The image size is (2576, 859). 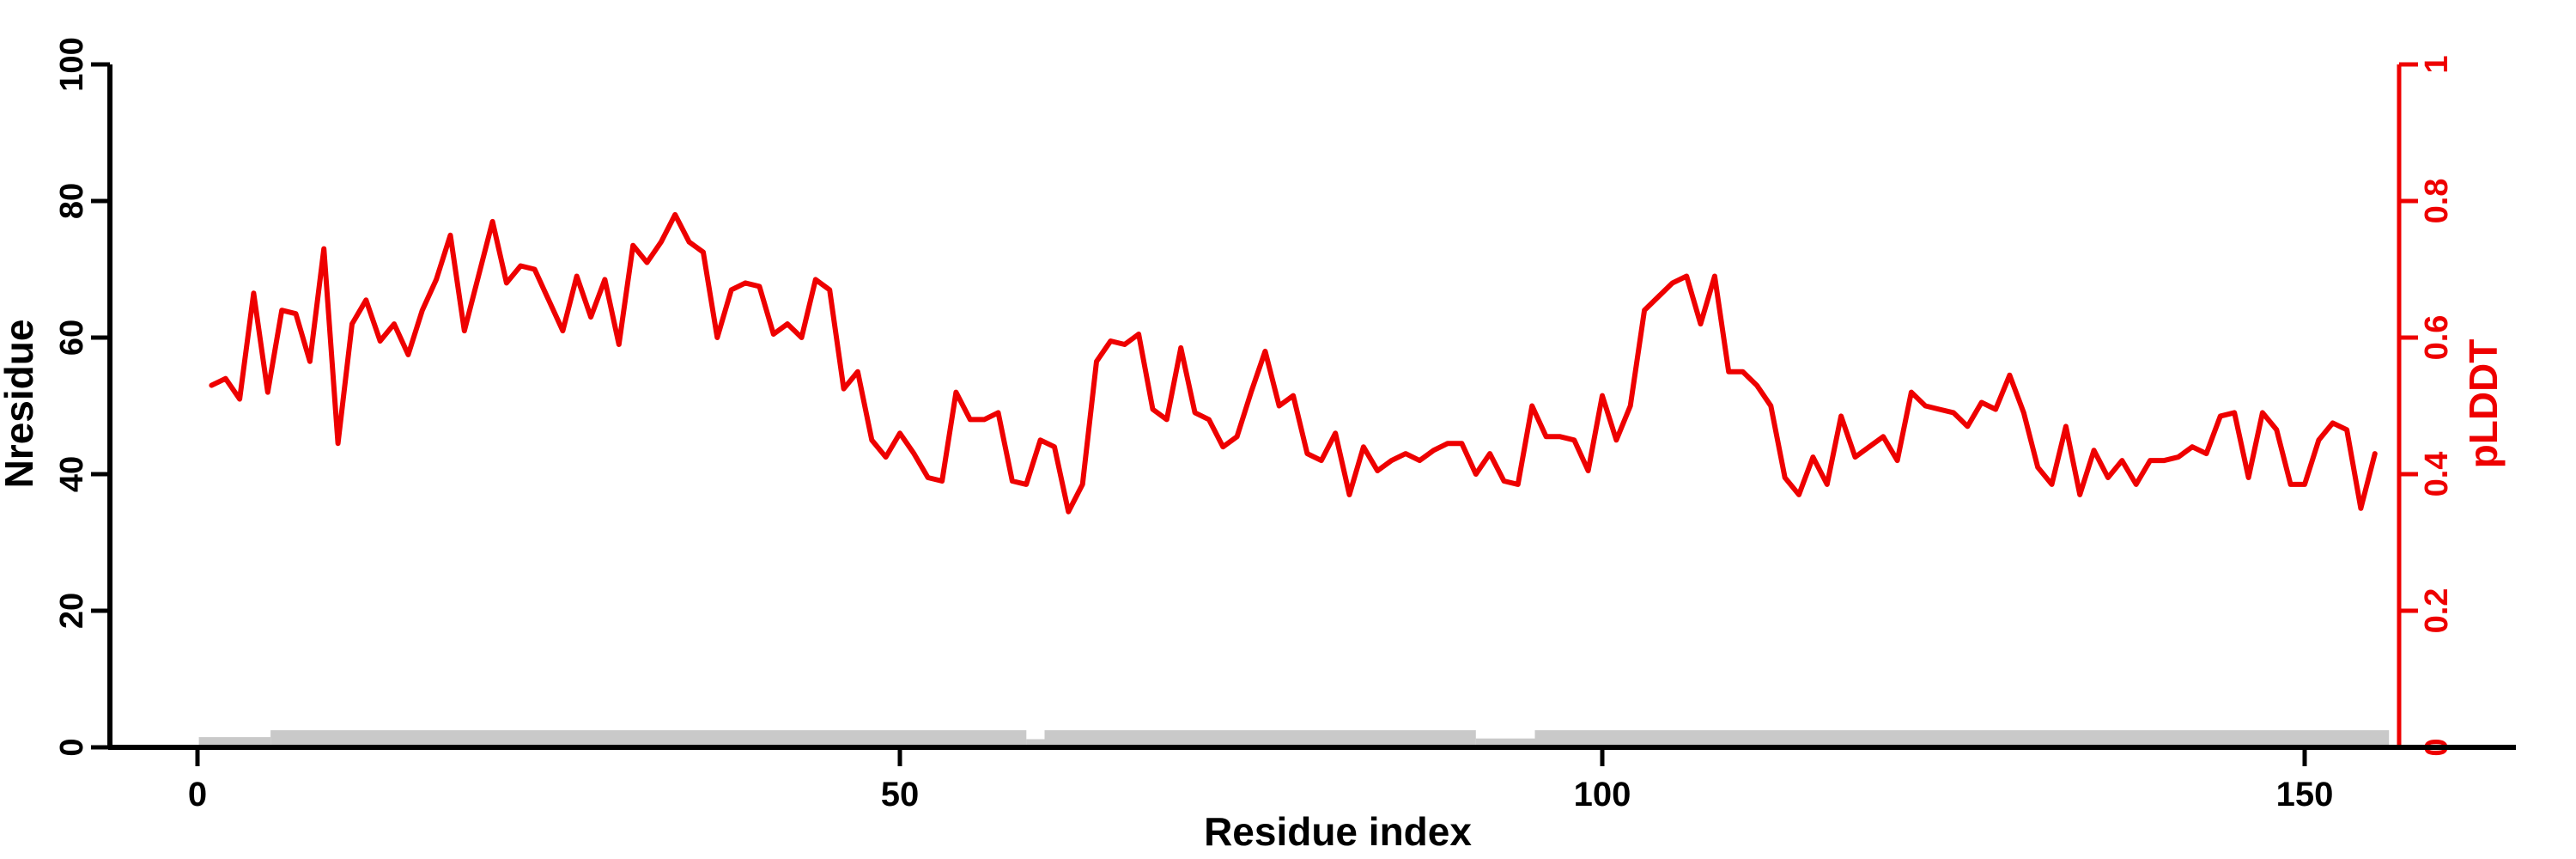 I want to click on left-axis-tick-label: 100, so click(x=72, y=64).